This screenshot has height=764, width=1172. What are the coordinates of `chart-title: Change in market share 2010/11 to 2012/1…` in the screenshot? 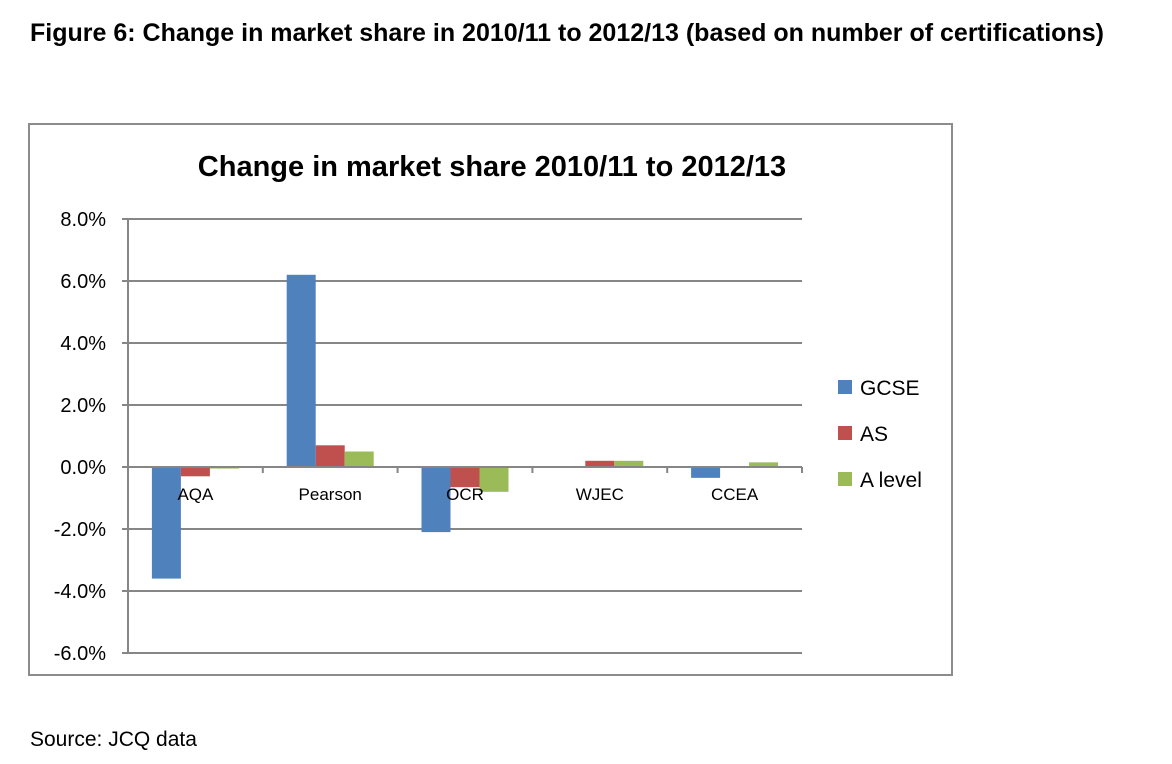 It's located at (492, 167).